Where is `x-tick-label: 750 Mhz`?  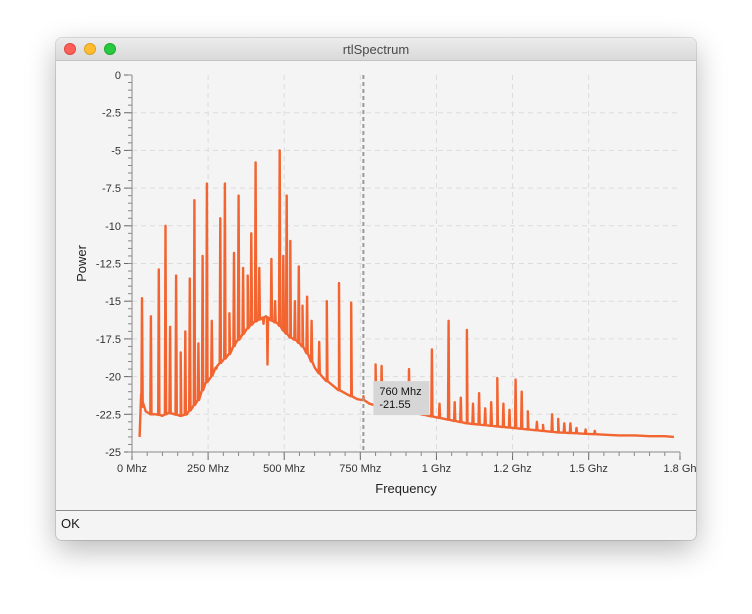
x-tick-label: 750 Mhz is located at coordinates (360, 469).